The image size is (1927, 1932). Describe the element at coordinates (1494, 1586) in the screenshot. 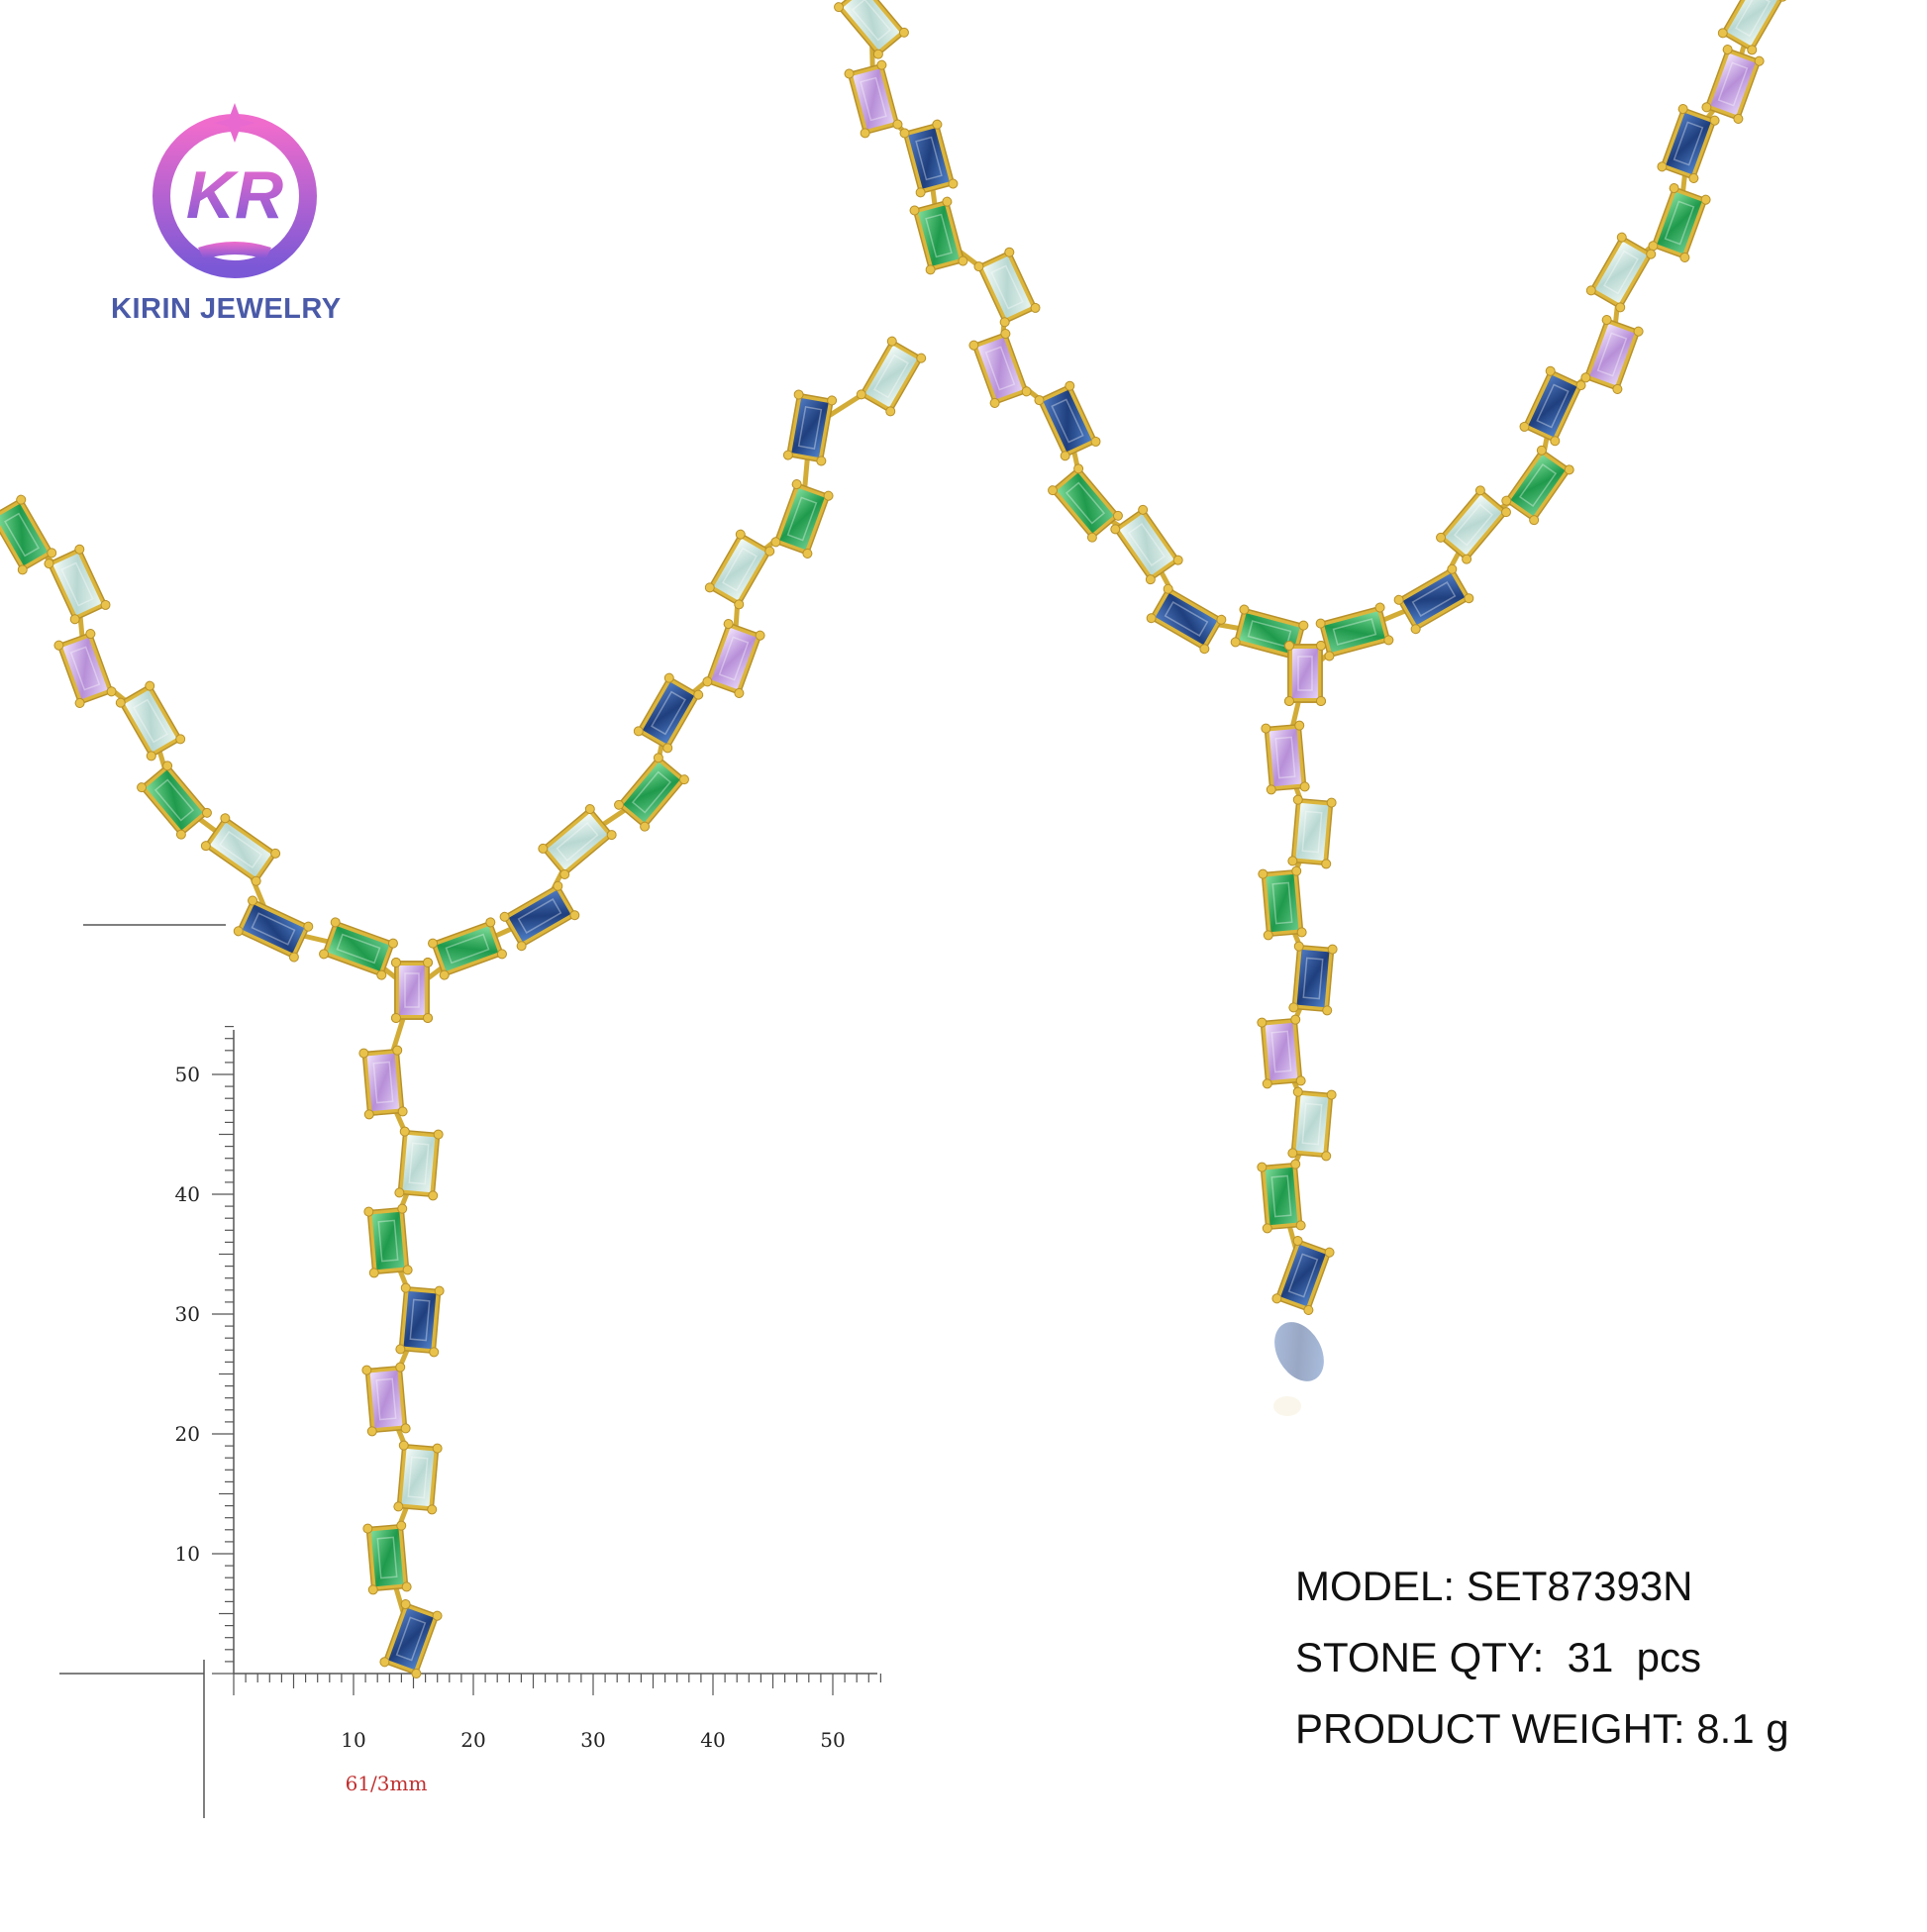

I see `model-label: MODEL: SET87393N` at that location.